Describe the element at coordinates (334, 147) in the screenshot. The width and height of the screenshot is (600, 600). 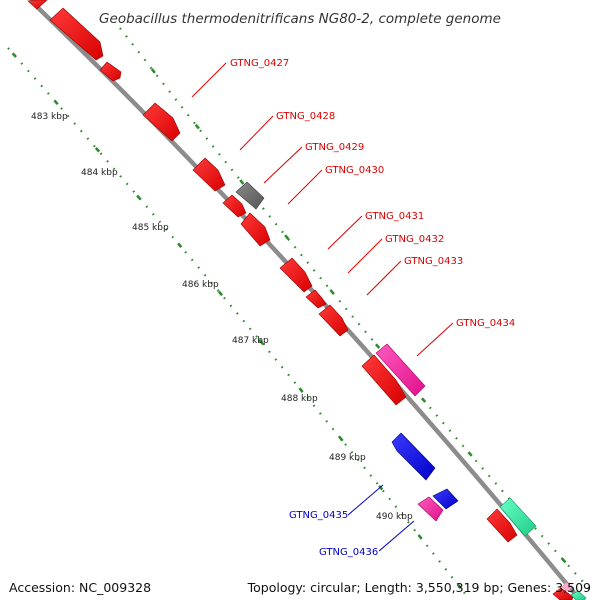
I see `gene-label: GTNG_0429` at that location.